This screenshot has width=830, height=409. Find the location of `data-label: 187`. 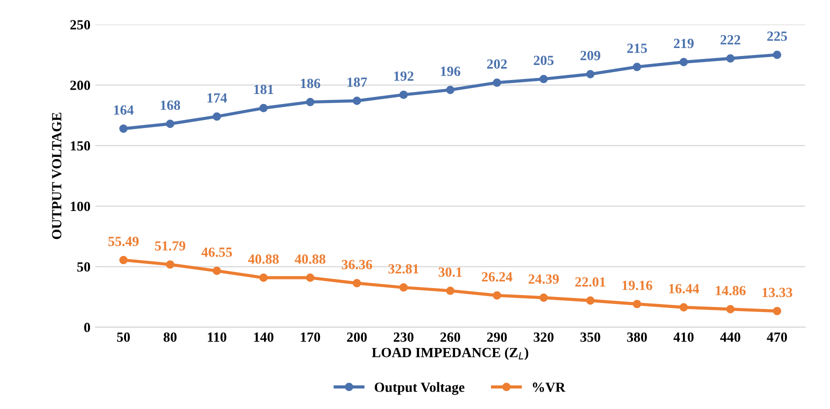

data-label: 187 is located at coordinates (357, 82).